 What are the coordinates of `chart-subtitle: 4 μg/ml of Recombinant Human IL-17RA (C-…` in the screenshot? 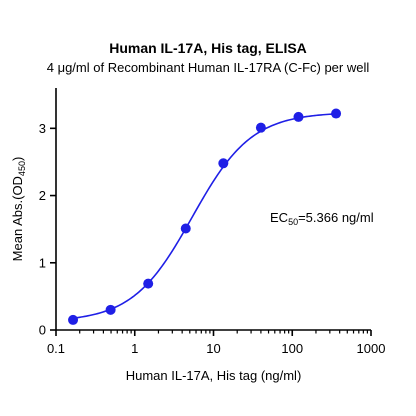 It's located at (208, 67).